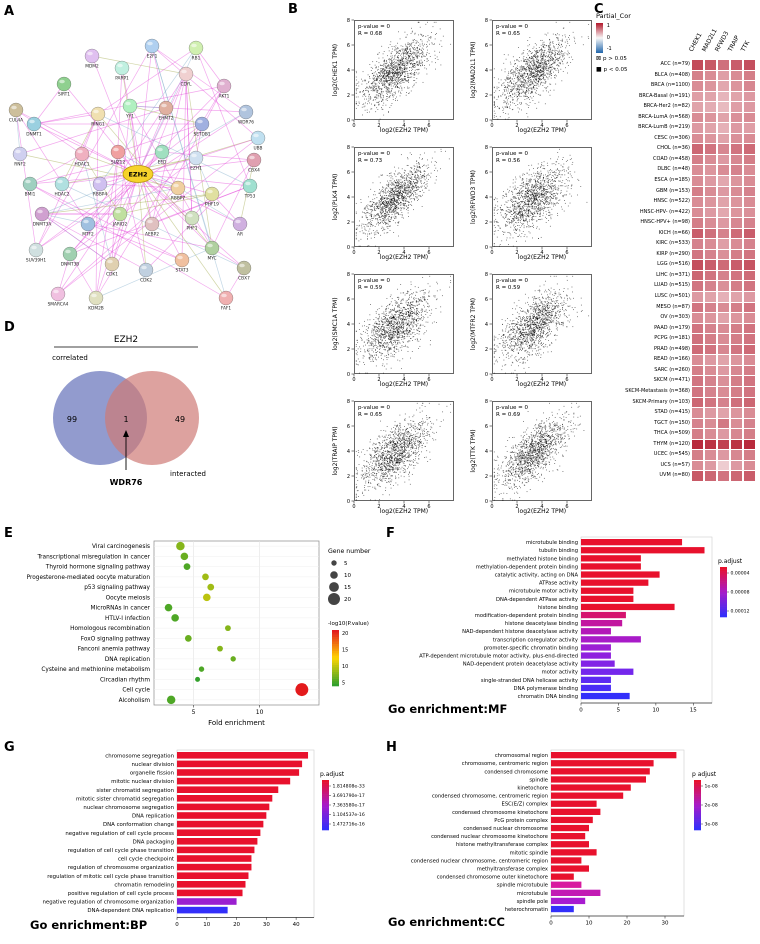 The width and height of the screenshot is (760, 944). What do you see at coordinates (112, 275) in the screenshot?
I see `network-node-label: CDK1` at bounding box center [112, 275].